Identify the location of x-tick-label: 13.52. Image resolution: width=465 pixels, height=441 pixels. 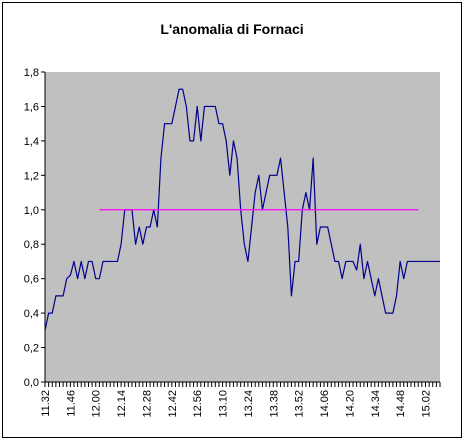
(300, 404).